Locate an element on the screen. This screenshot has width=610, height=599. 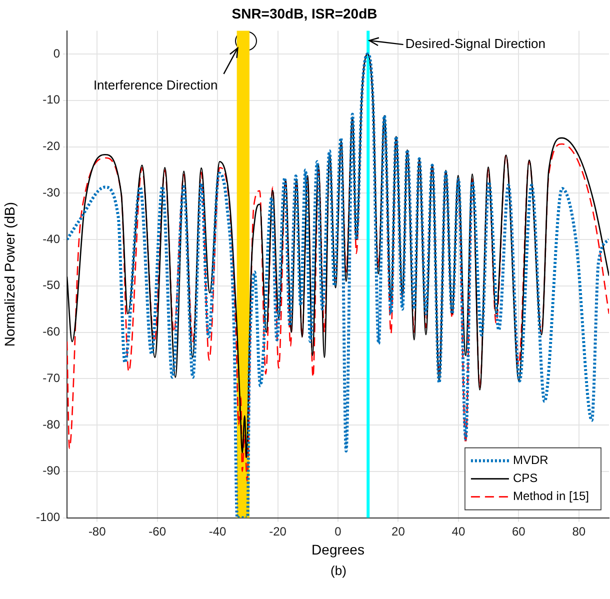
x-tick-label: -60 is located at coordinates (157, 531).